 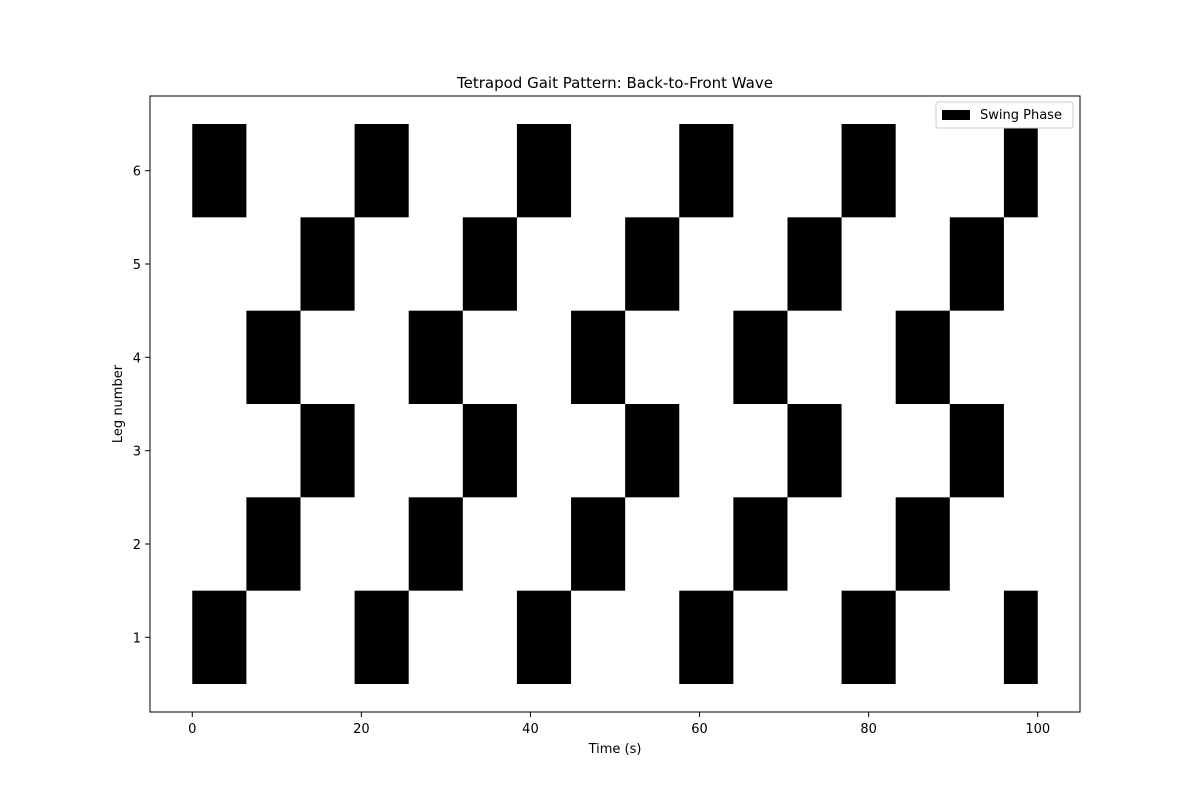 I want to click on x-axis-label: Time (s), so click(x=615, y=749).